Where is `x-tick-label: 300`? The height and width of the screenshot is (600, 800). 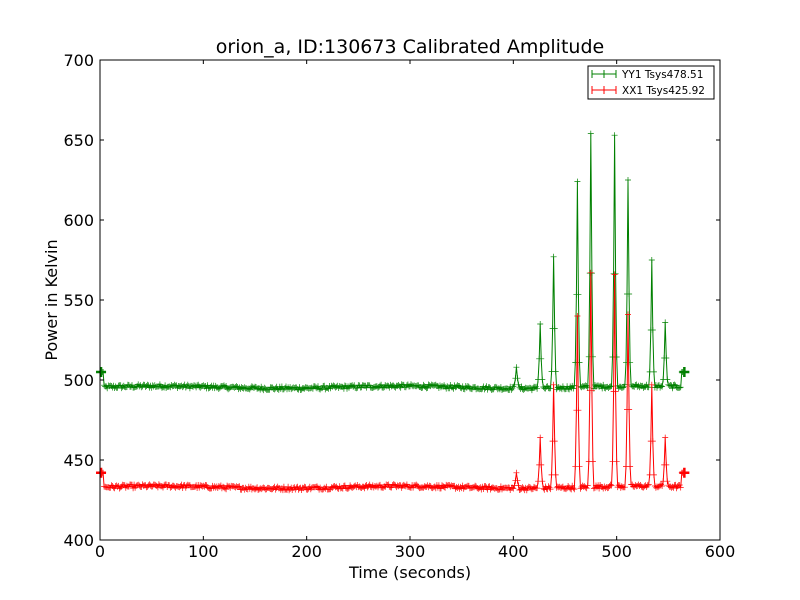 x-tick-label: 300 is located at coordinates (410, 551).